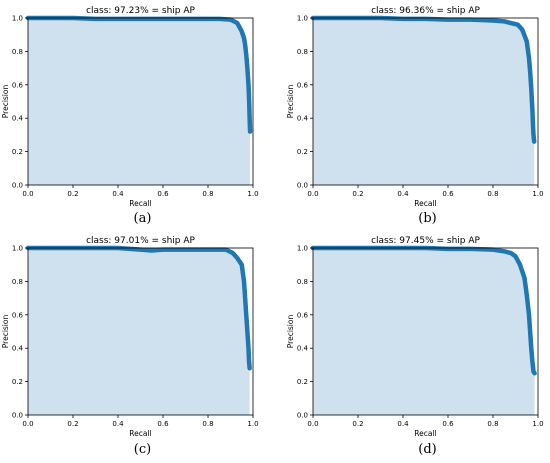  What do you see at coordinates (143, 218) in the screenshot?
I see `panel-caption: (a)` at bounding box center [143, 218].